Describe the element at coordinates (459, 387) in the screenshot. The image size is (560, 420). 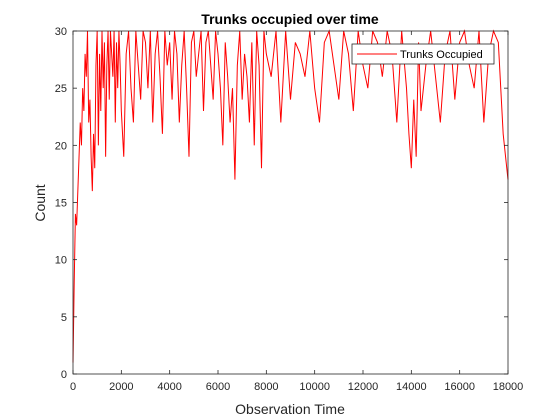
I see `x-tick-label: 16000` at that location.